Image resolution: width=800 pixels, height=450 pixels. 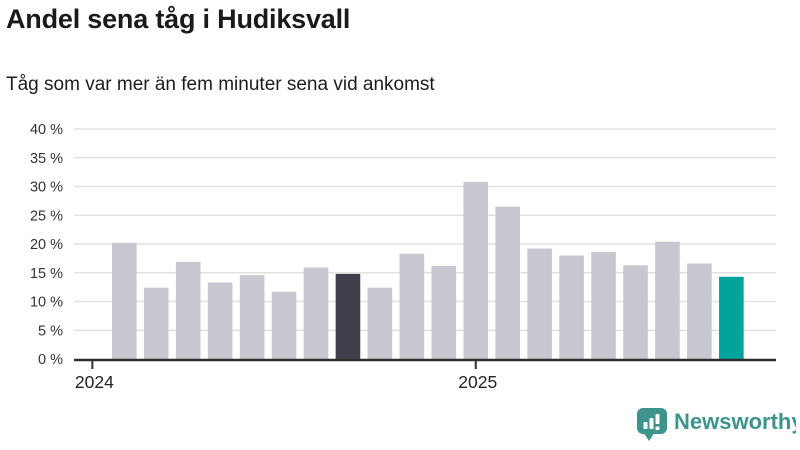 What do you see at coordinates (735, 421) in the screenshot?
I see `brand-name: Newsworthy` at bounding box center [735, 421].